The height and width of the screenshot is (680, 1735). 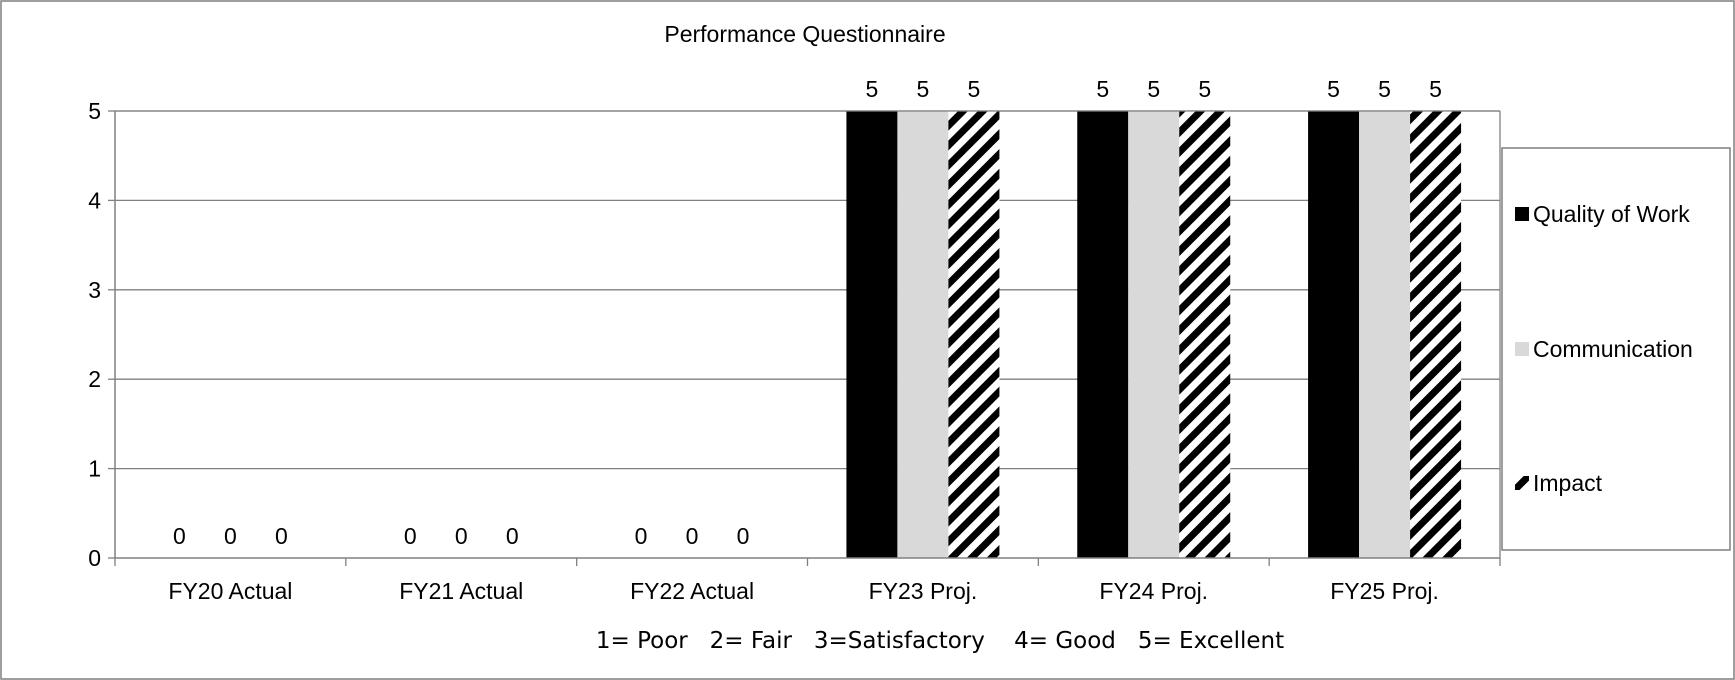 I want to click on x-category-label: FY23 Proj., so click(x=923, y=591).